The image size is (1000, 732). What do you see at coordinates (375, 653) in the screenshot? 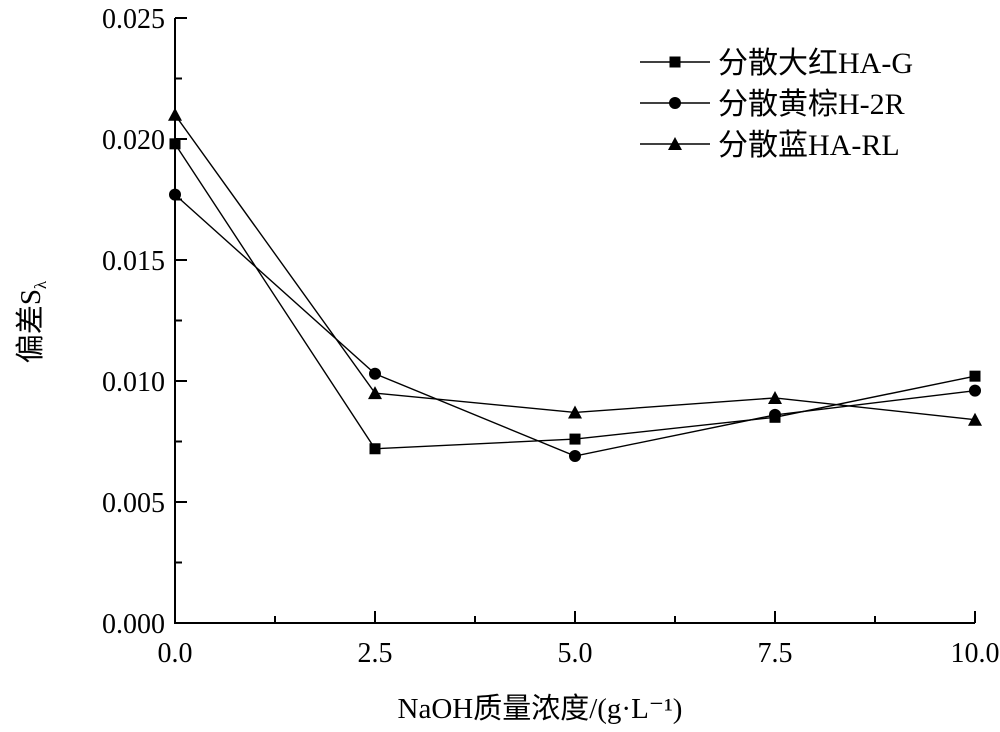
I see `x-tick-label: 2.5` at bounding box center [375, 653].